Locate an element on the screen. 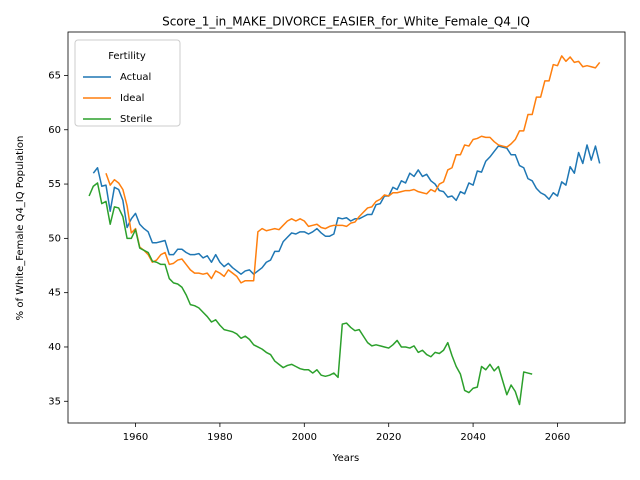  y-tick-label: 60 is located at coordinates (54, 130).